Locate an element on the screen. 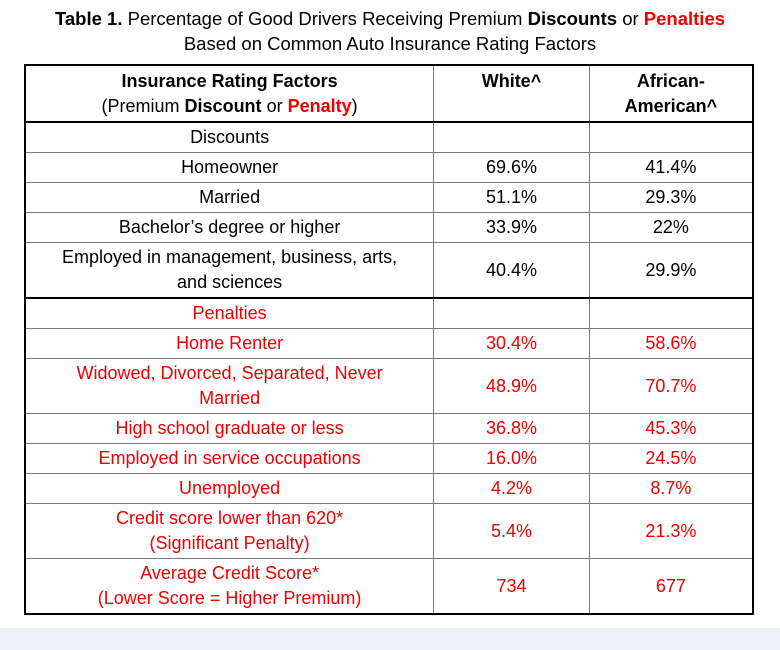 Image resolution: width=780 pixels, height=650 pixels. factor-line2: Married is located at coordinates (230, 398).